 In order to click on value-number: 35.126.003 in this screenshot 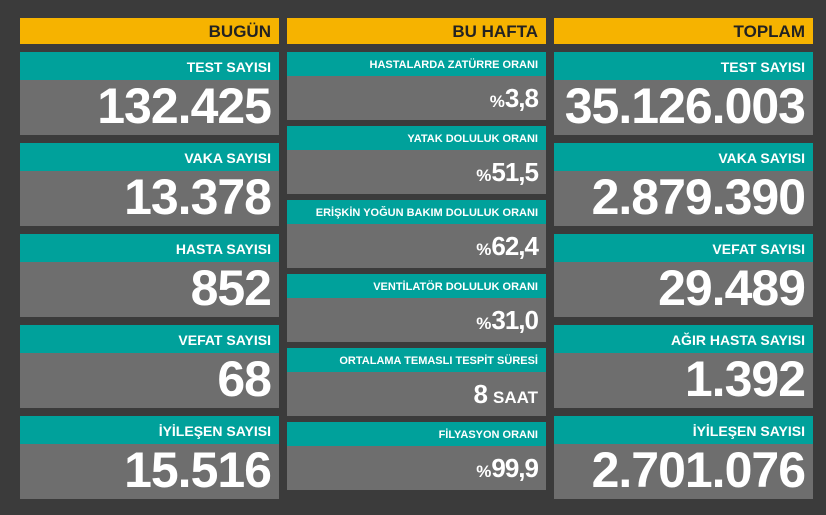, I will do `click(685, 106)`.